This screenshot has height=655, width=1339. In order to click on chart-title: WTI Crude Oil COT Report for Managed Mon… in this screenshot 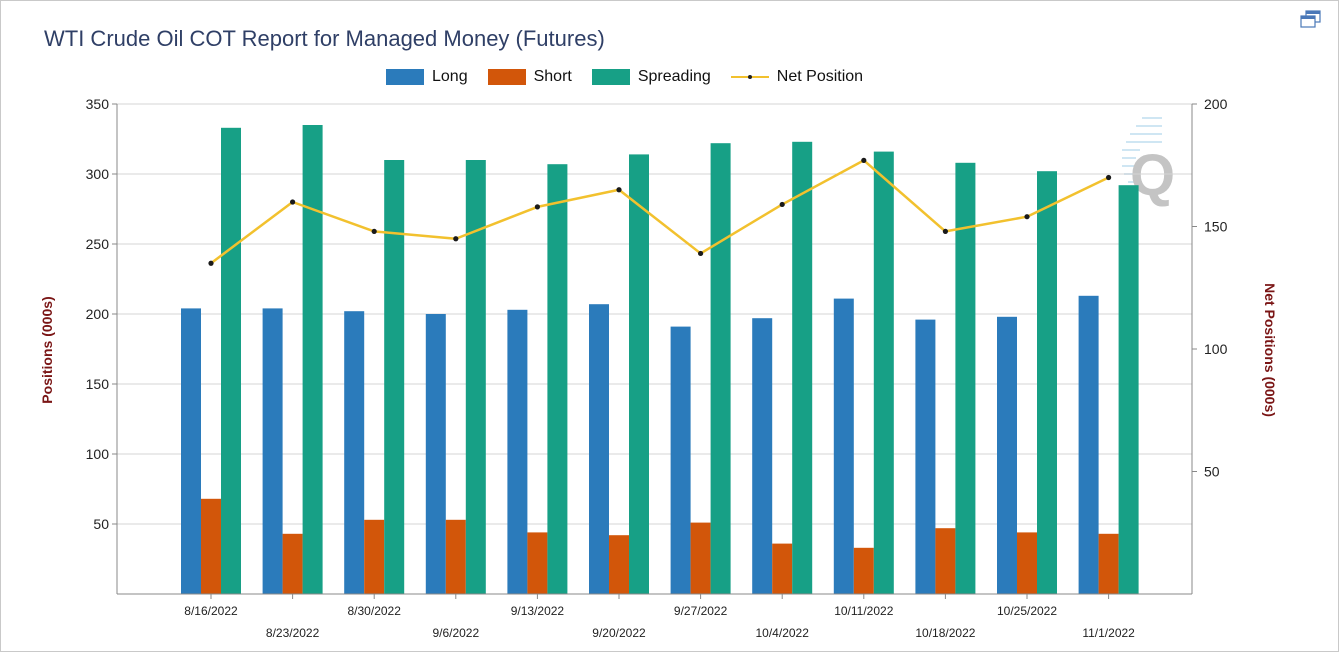, I will do `click(324, 38)`.